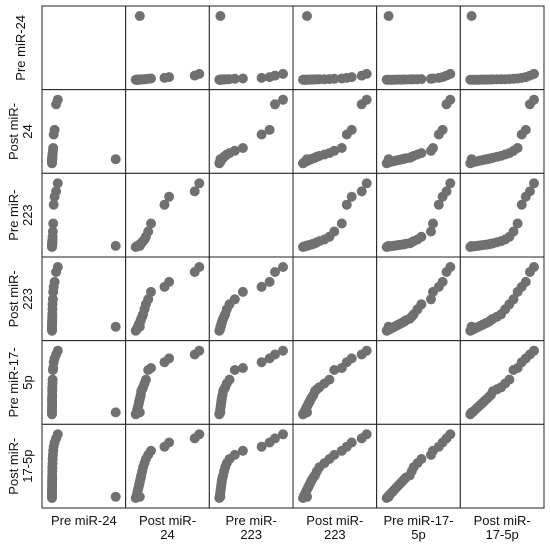  Describe the element at coordinates (20, 131) in the screenshot. I see `row-label-post-mir-24: Post miR-24` at that location.